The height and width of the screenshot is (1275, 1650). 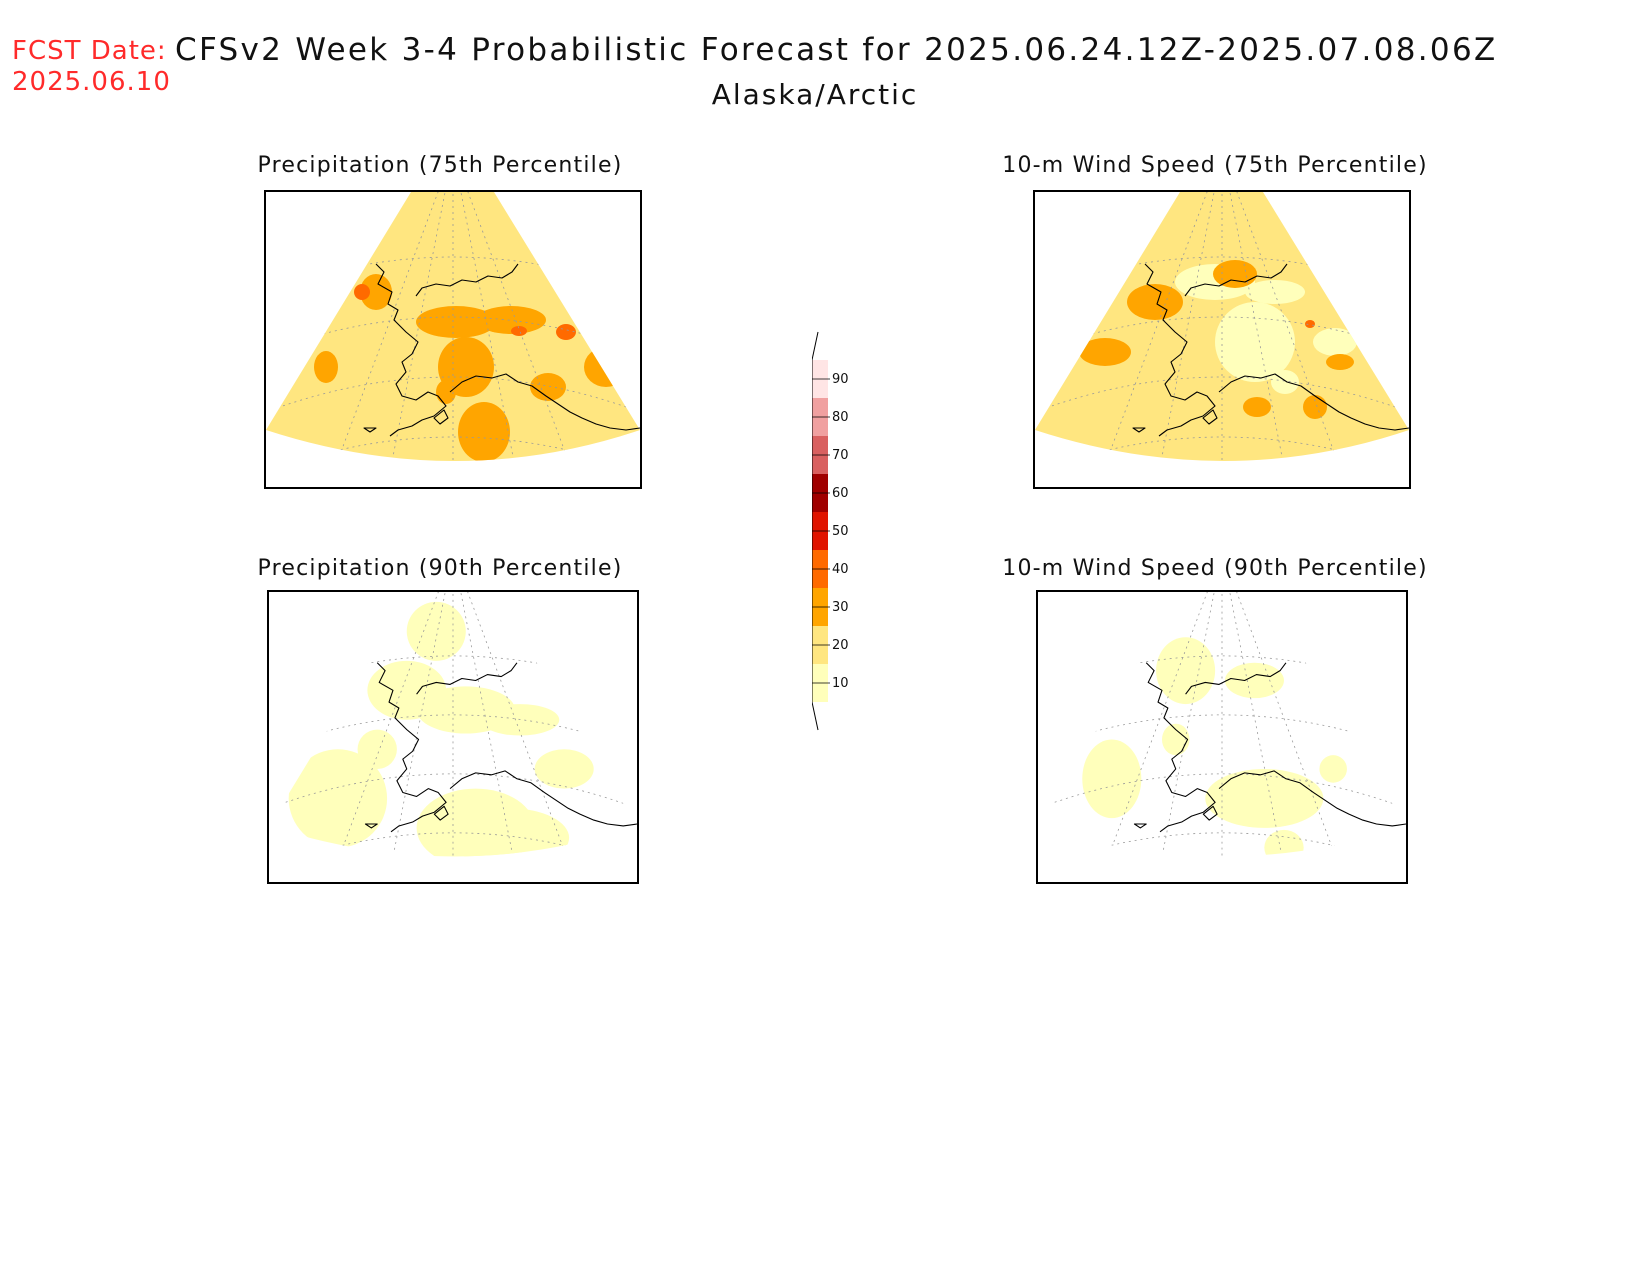 I want to click on colorbar-tick-label: 30, so click(x=840, y=607).